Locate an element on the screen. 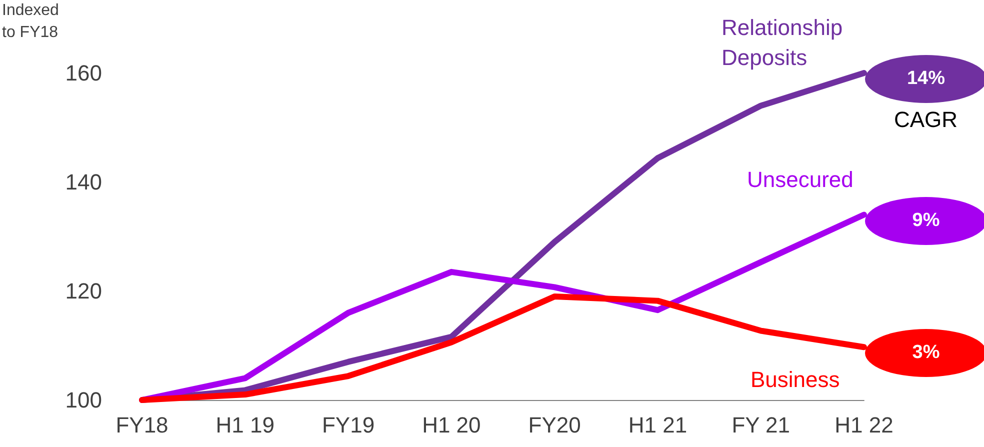 The width and height of the screenshot is (984, 447). series-label: Relationship Deposits is located at coordinates (782, 43).